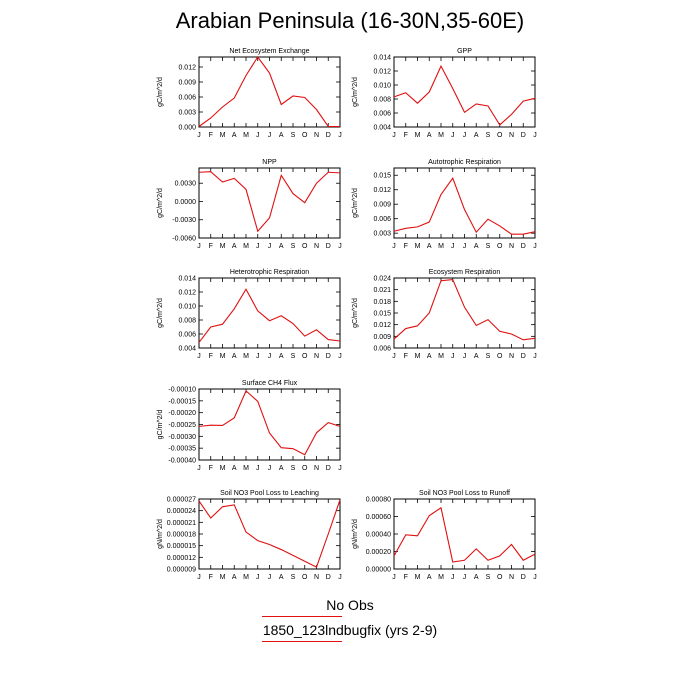 The height and width of the screenshot is (700, 700). What do you see at coordinates (182, 401) in the screenshot?
I see `y-tick-label: -0.00015` at bounding box center [182, 401].